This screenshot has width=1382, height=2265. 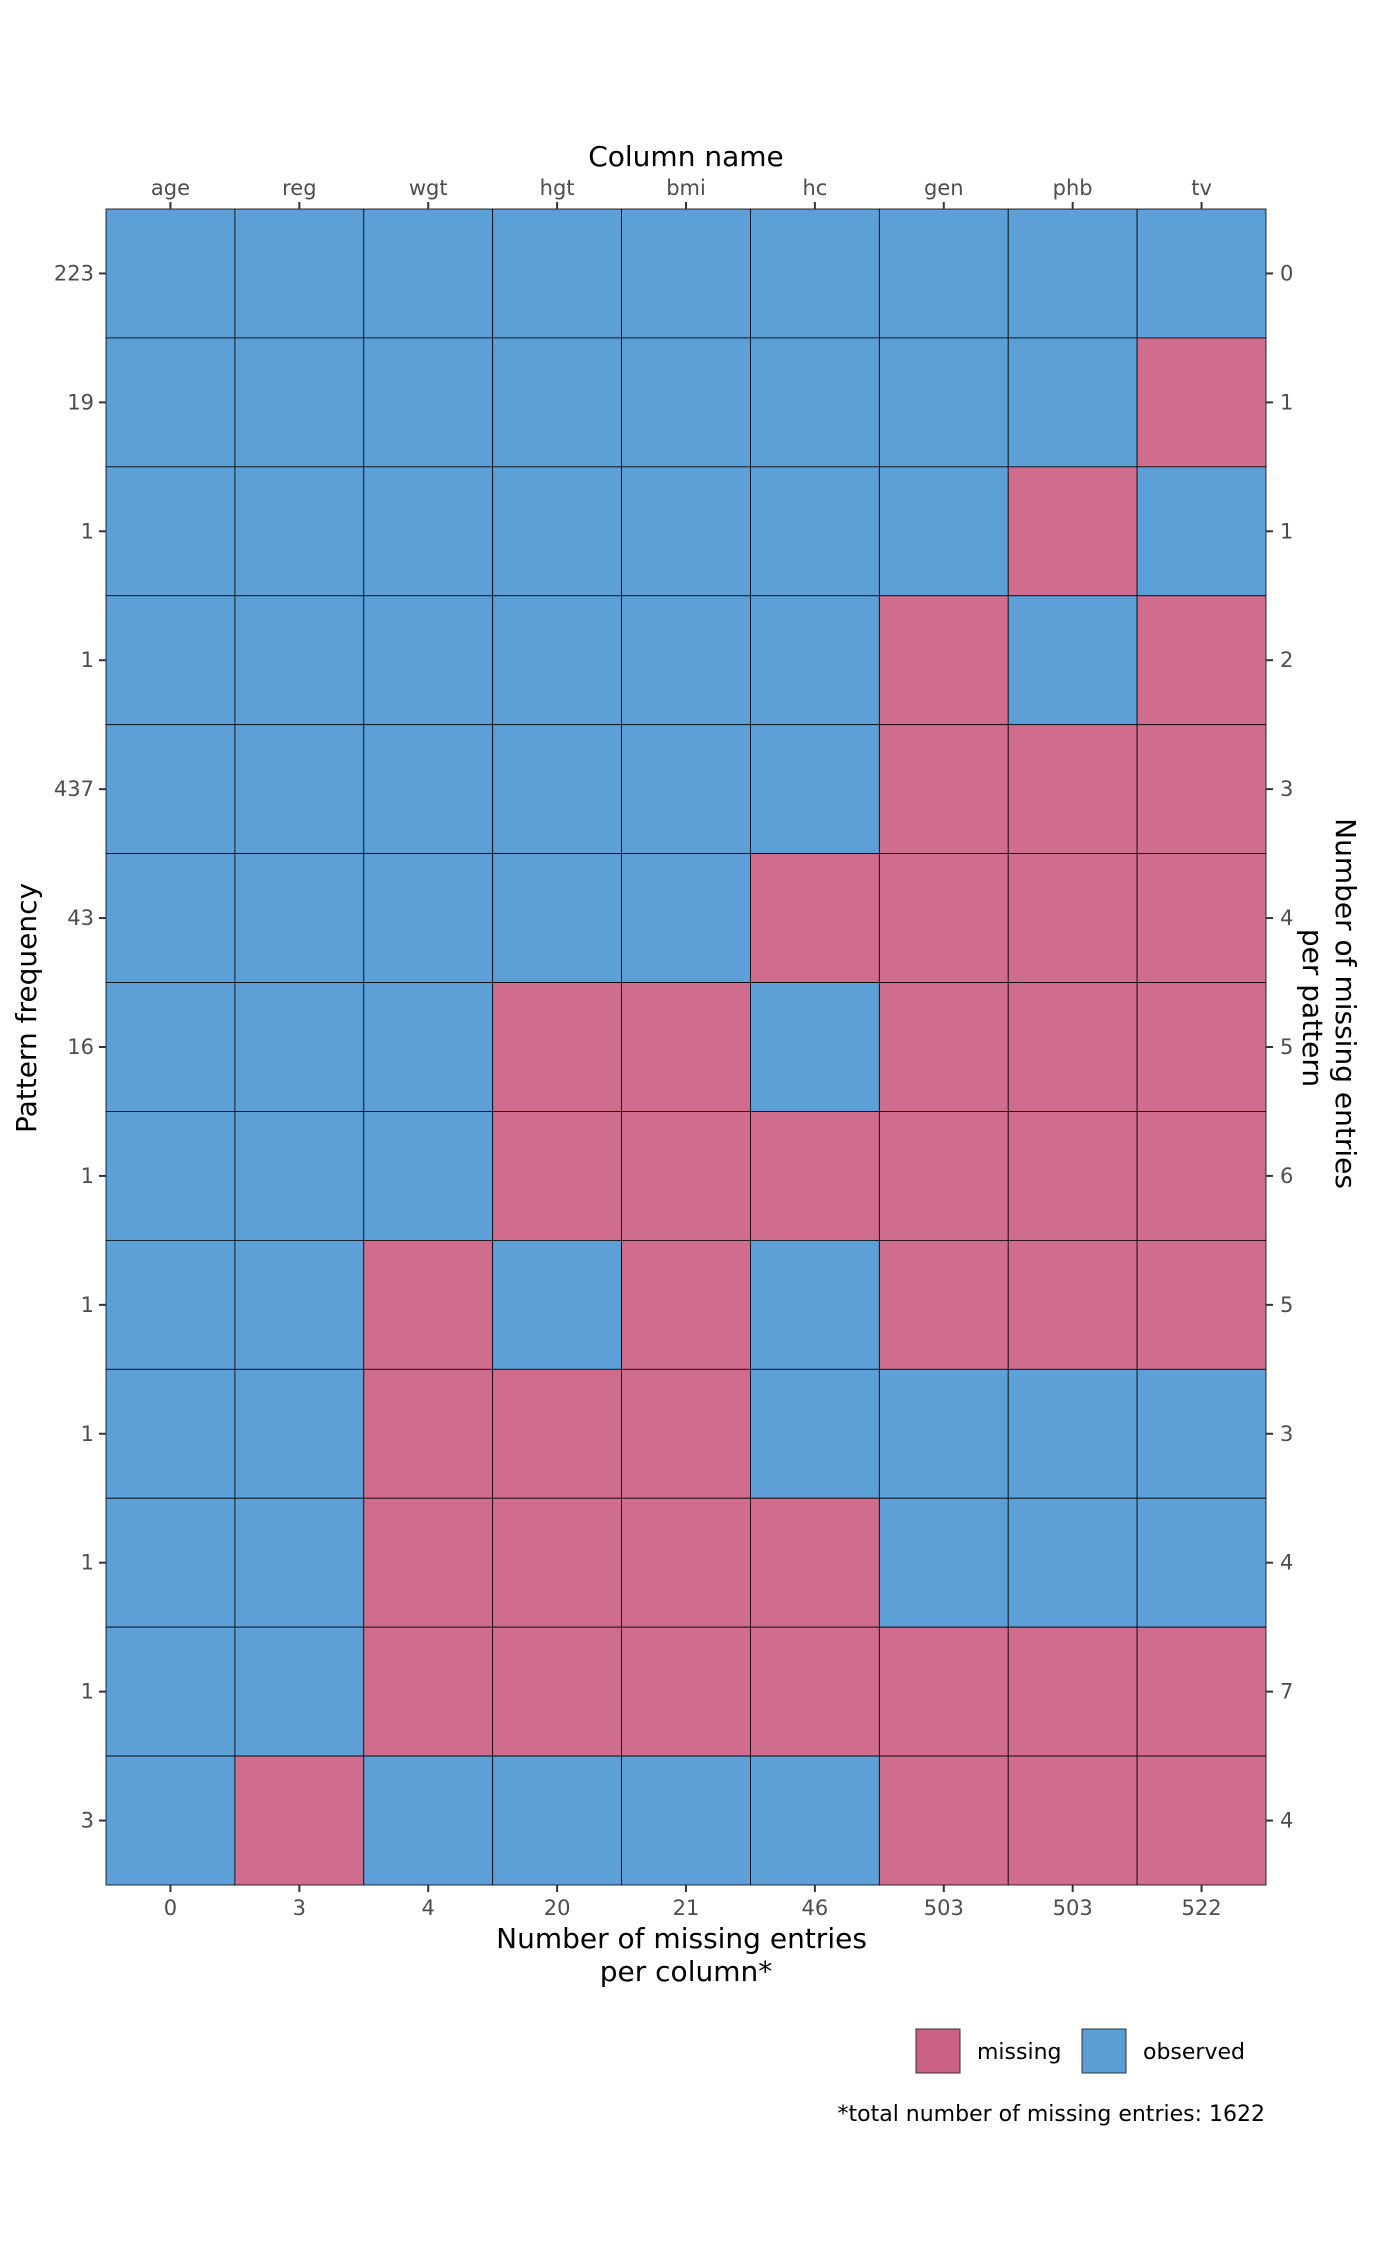 What do you see at coordinates (170, 1908) in the screenshot?
I see `missing-per-column-tick-label: 0` at bounding box center [170, 1908].